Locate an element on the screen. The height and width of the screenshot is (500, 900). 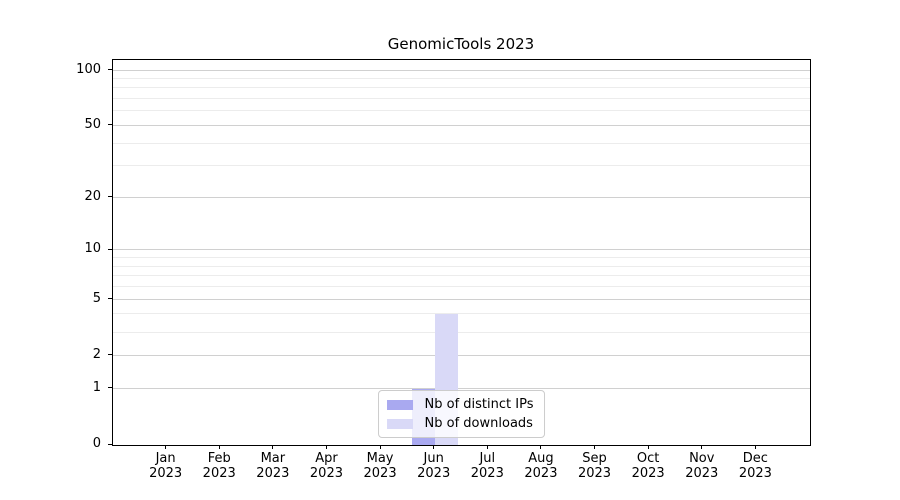
y-tick-label: 10 is located at coordinates (92, 249).